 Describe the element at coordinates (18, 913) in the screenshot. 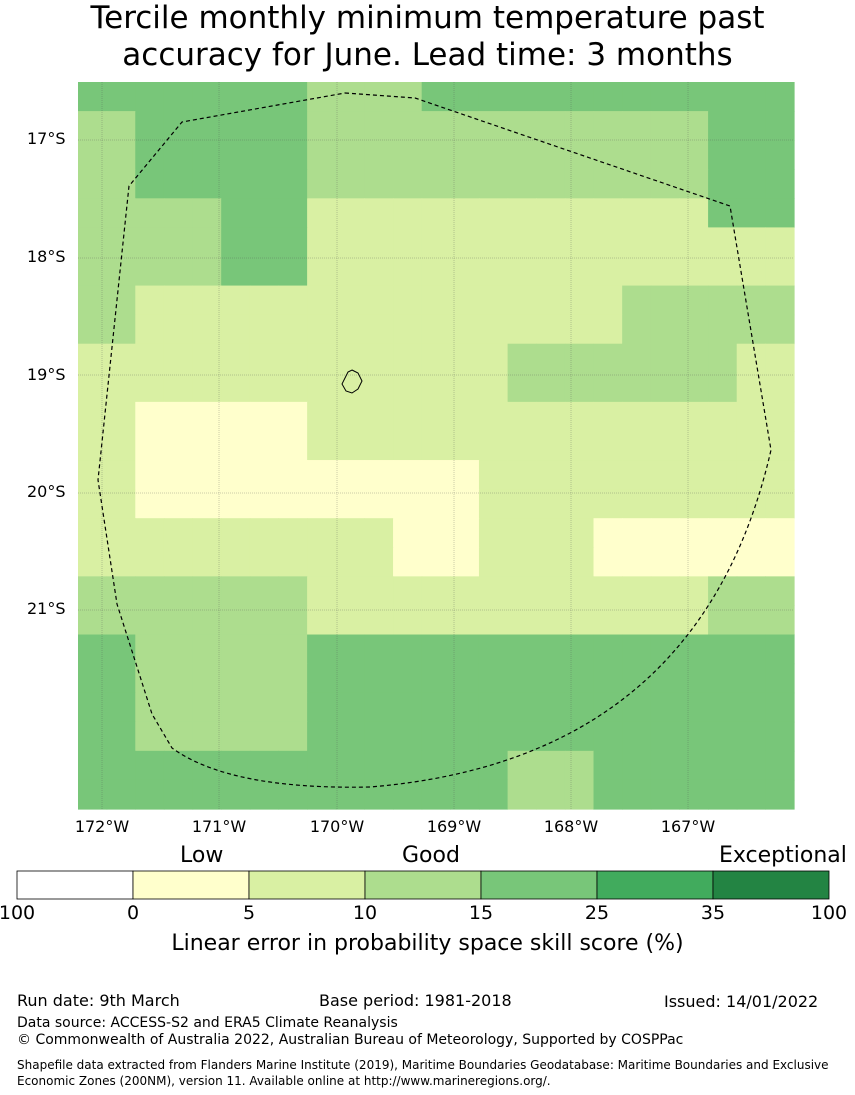

I see `colorbar-tick: 100` at that location.